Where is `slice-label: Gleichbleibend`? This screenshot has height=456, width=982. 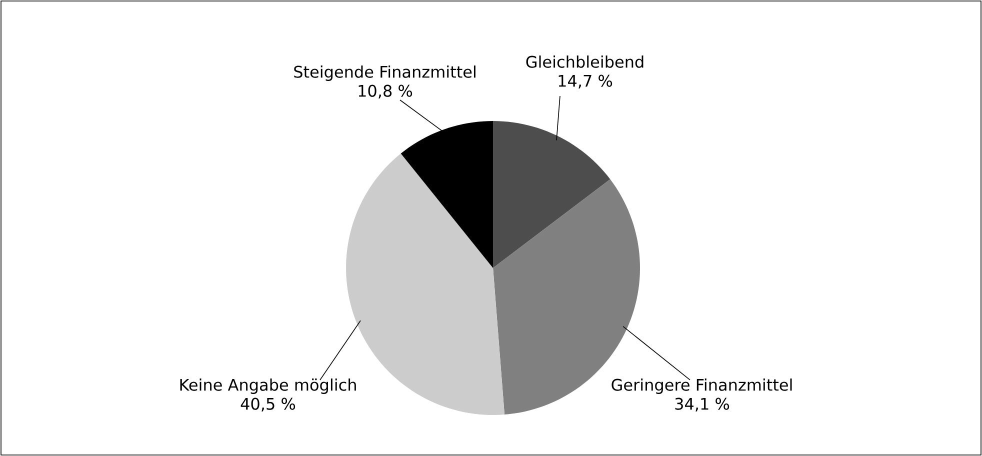 slice-label: Gleichbleibend is located at coordinates (585, 61).